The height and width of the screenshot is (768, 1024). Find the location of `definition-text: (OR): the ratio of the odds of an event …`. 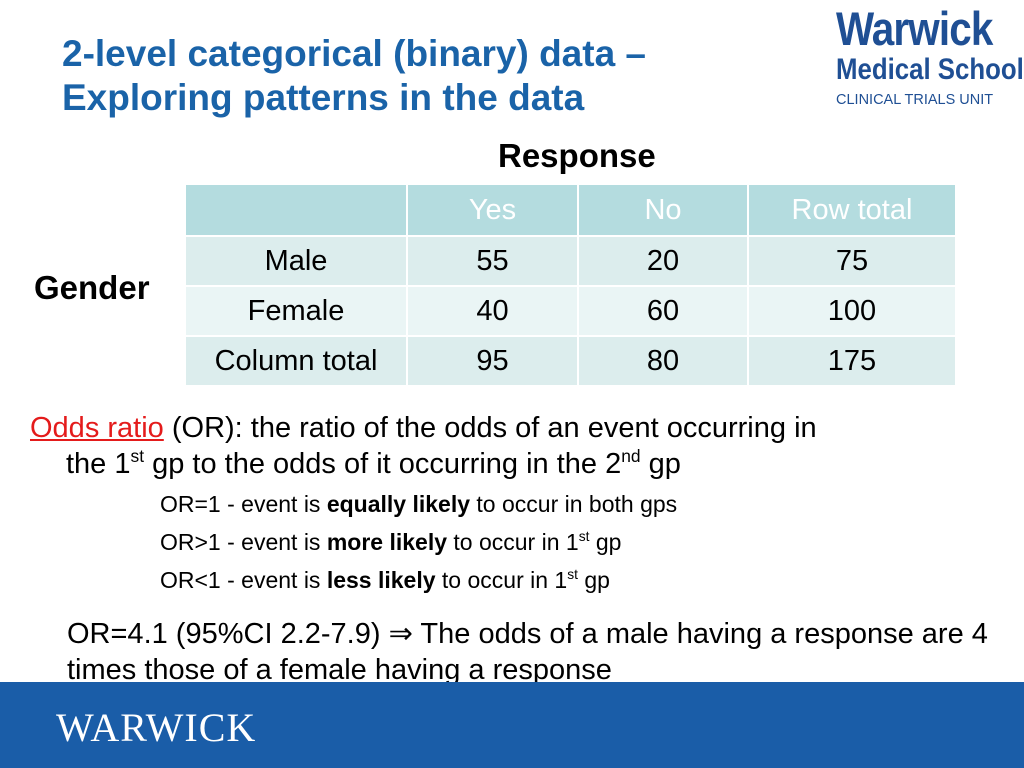

definition-text: (OR): the ratio of the odds of an event … is located at coordinates (490, 428).